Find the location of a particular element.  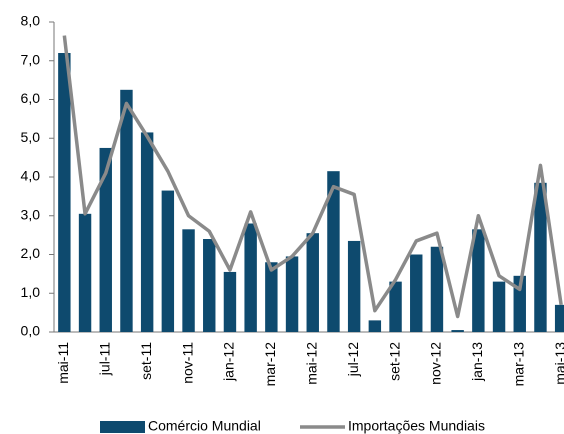

y-tick-label: 4,0 is located at coordinates (31, 176).